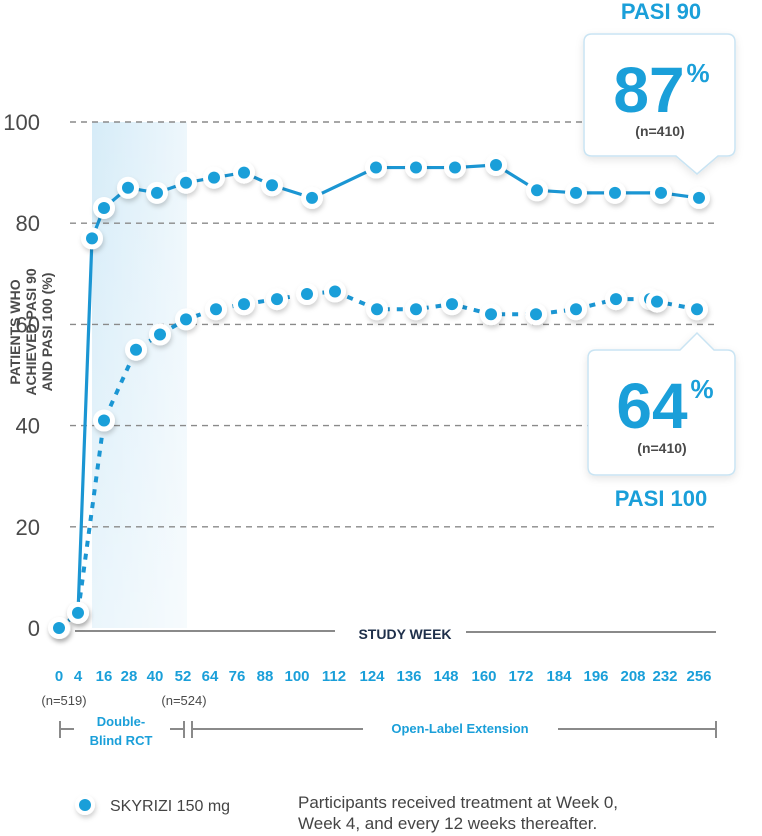 The height and width of the screenshot is (836, 762). What do you see at coordinates (129, 676) in the screenshot?
I see `x-tick-28: 28` at bounding box center [129, 676].